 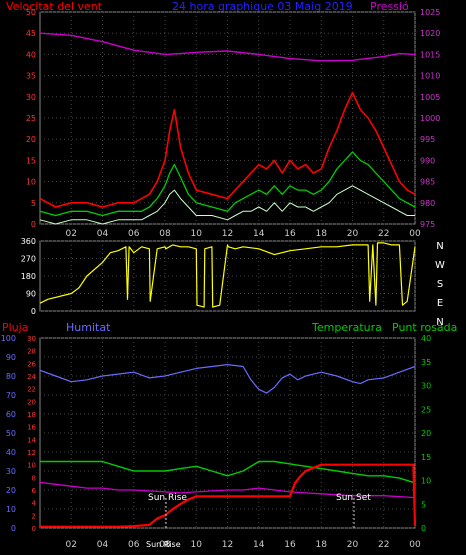 What do you see at coordinates (31, 390) in the screenshot?
I see `rain-tick-label: 22` at bounding box center [31, 390].